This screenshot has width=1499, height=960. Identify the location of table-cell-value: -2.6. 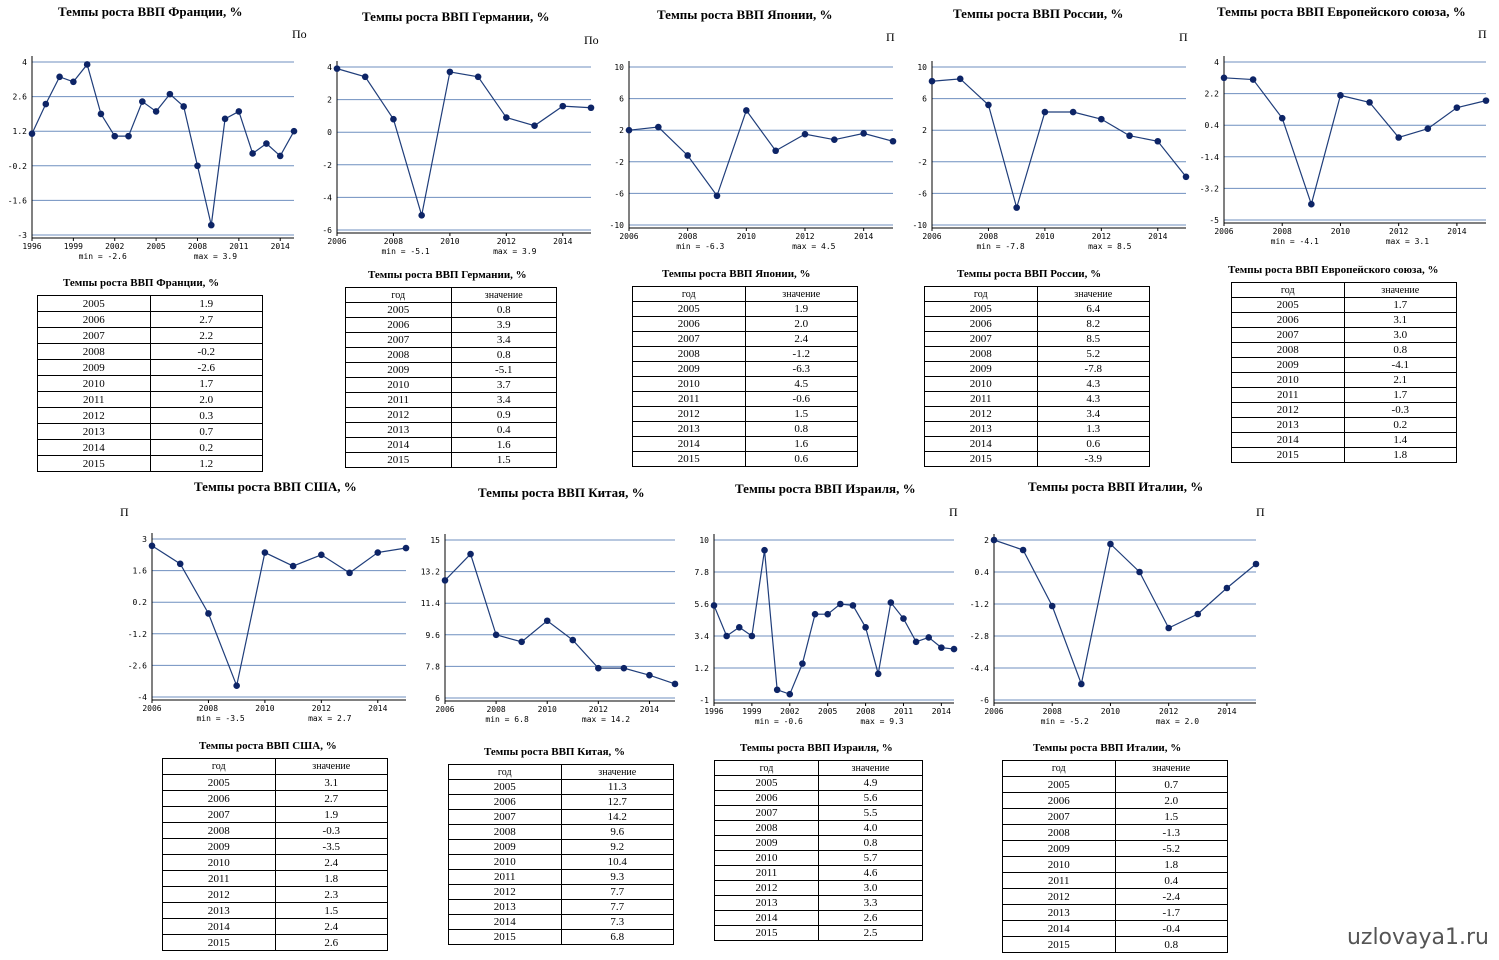
(206, 367).